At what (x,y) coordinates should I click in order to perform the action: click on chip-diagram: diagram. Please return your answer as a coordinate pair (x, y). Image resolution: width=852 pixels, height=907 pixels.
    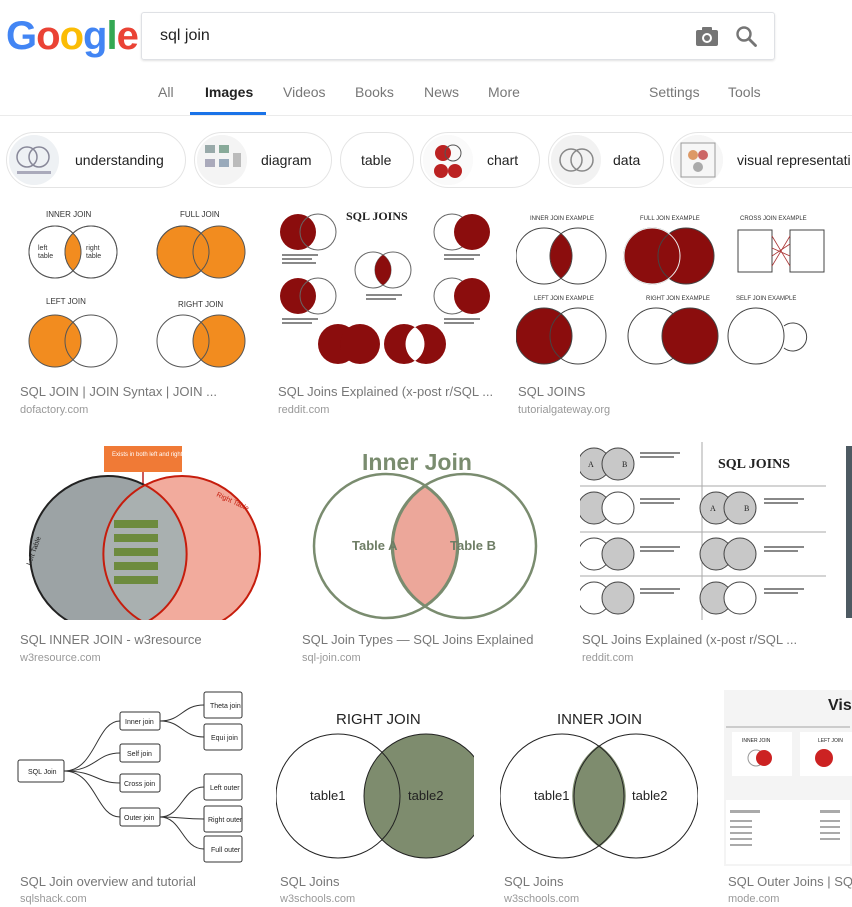
    Looking at the image, I should click on (263, 160).